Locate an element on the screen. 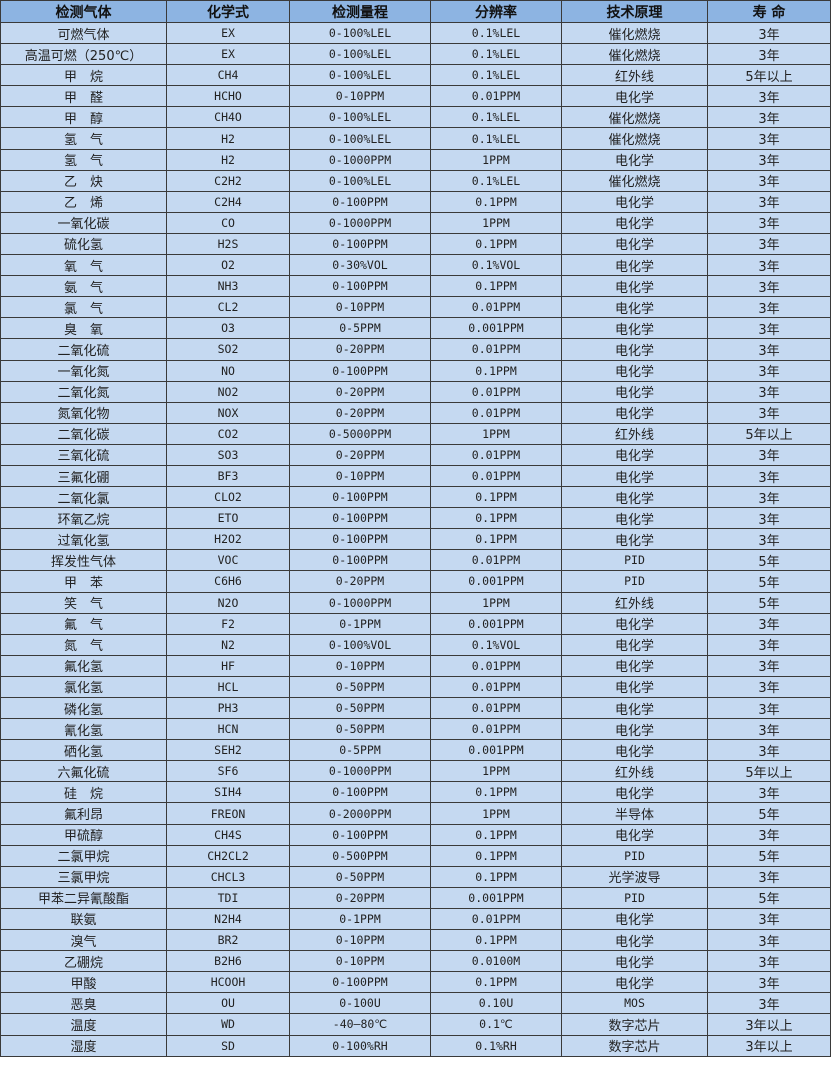 The image size is (831, 1075). formula-cell: CHCL3 is located at coordinates (228, 876).